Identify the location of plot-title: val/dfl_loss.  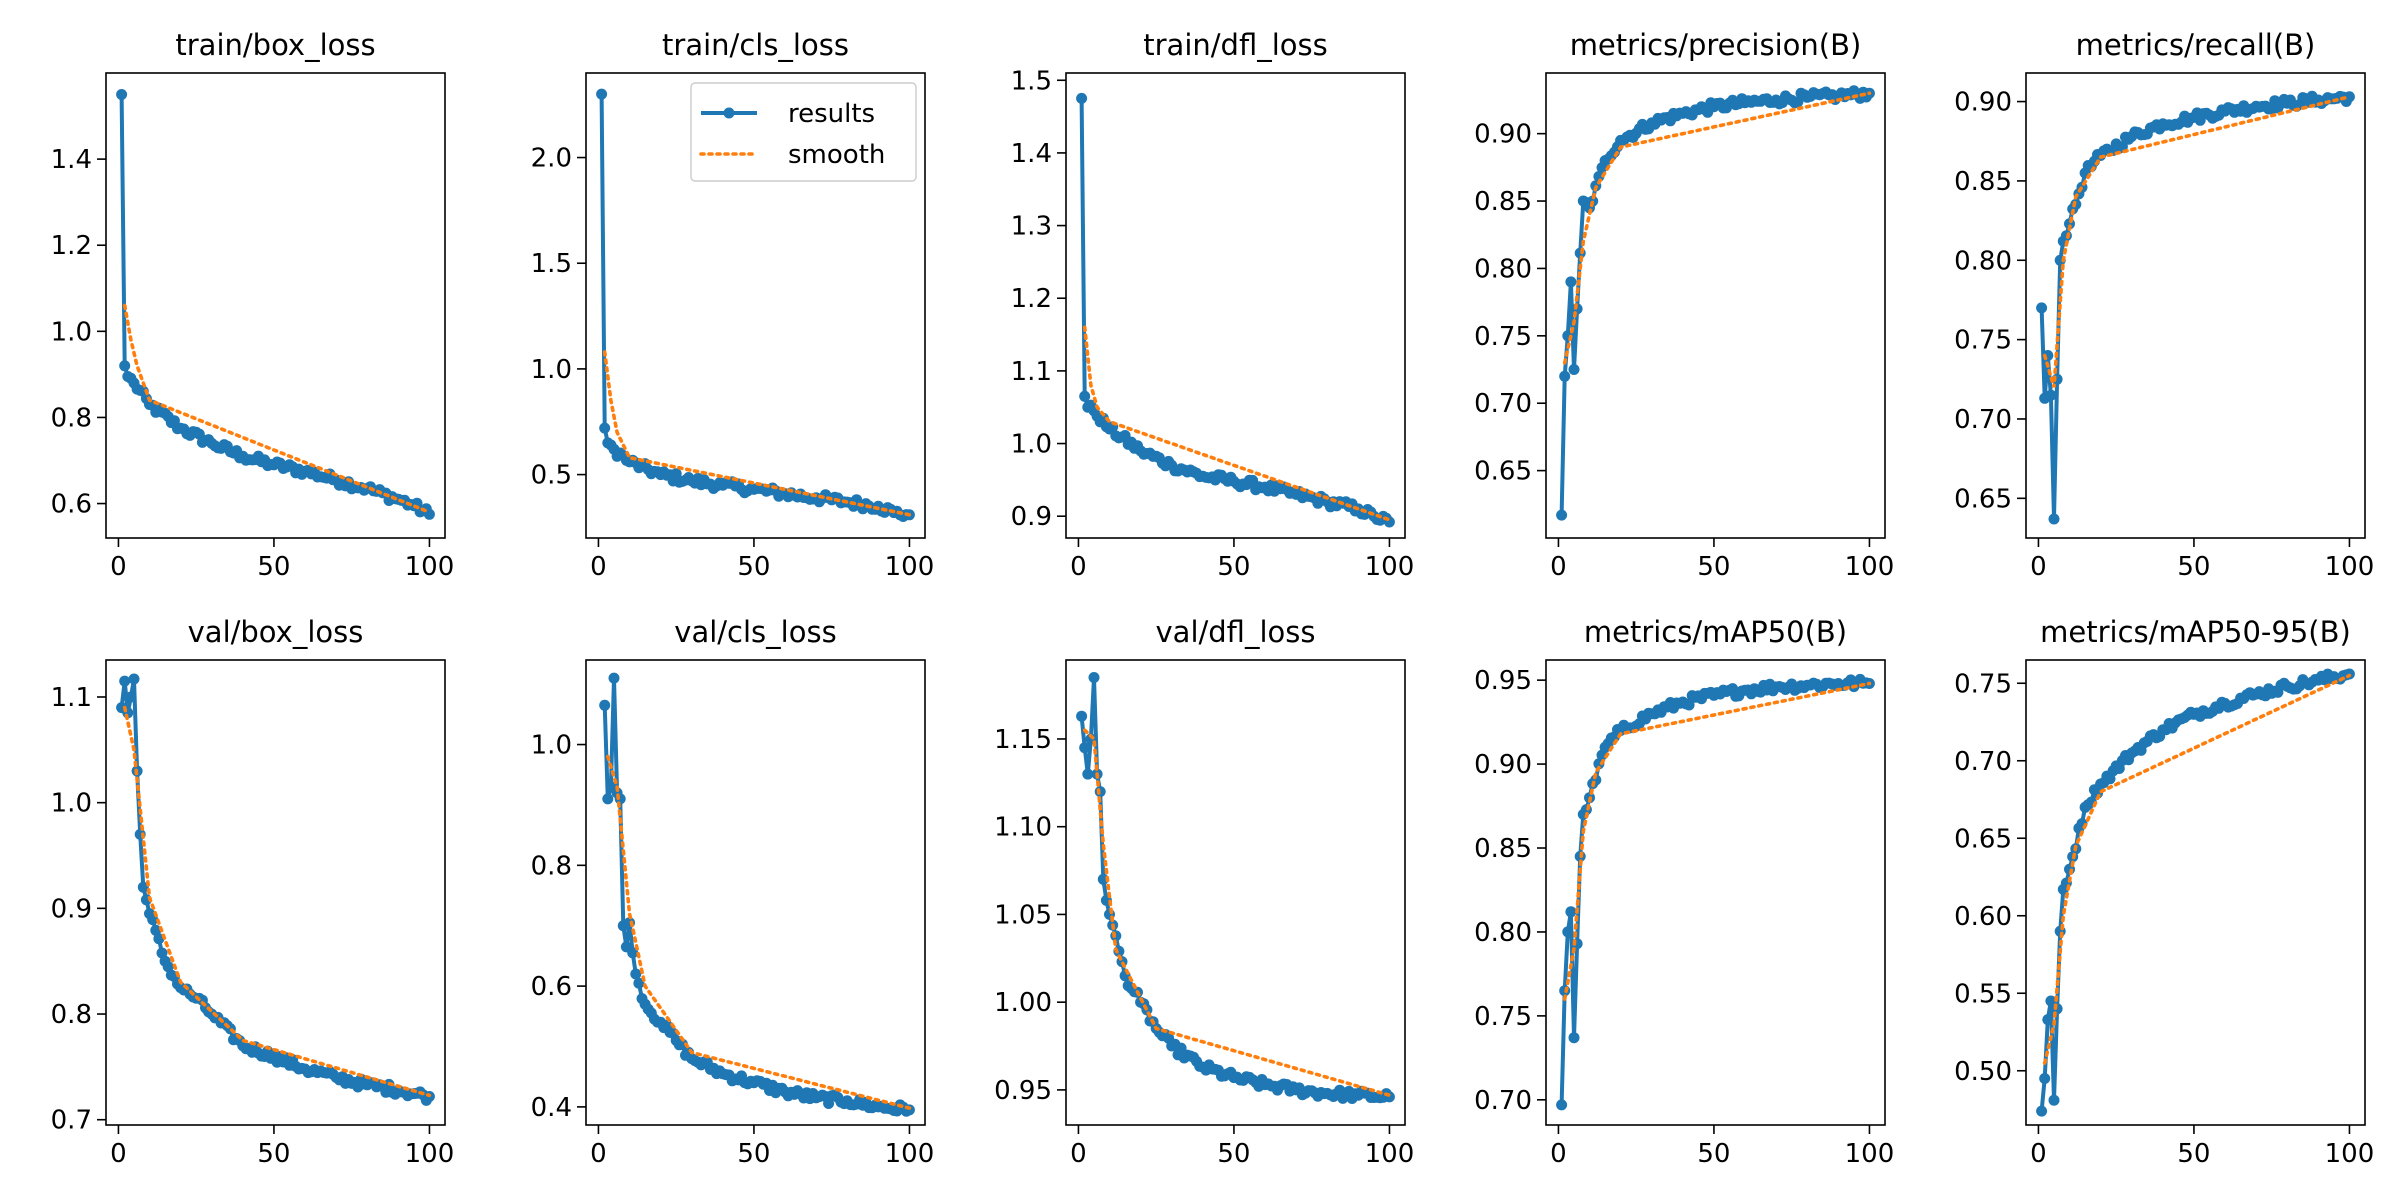
(1236, 632).